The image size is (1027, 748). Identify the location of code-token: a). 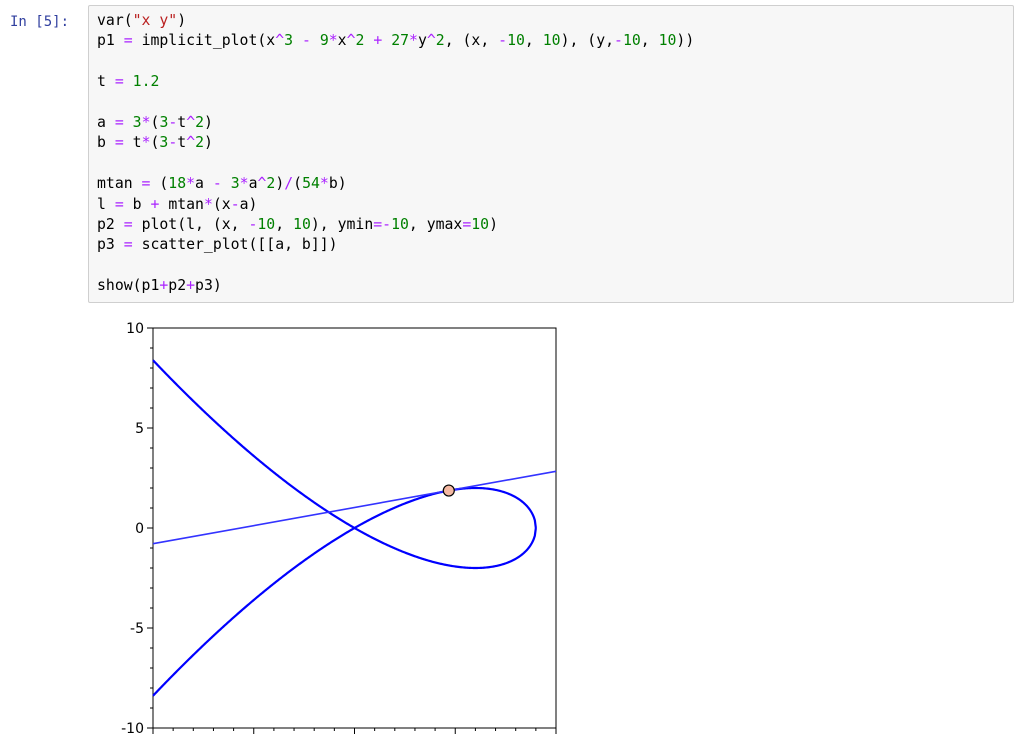
(248, 204).